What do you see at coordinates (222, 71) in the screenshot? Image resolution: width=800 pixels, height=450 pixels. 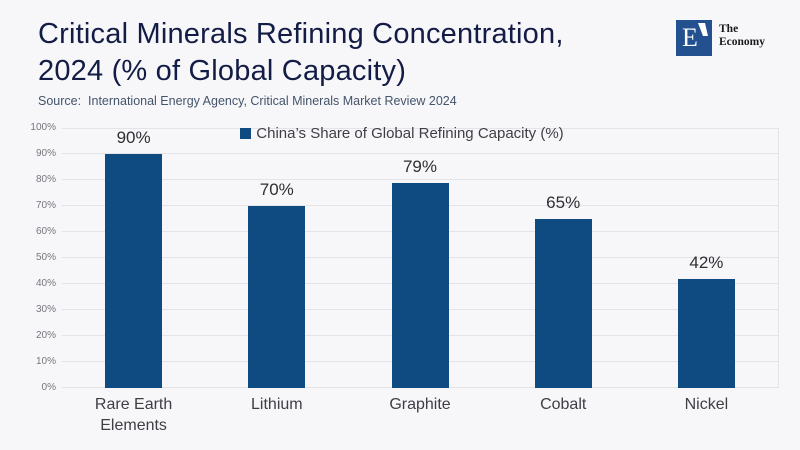 I see `chart-title-line2: 2024 (% of Global Capacity)` at bounding box center [222, 71].